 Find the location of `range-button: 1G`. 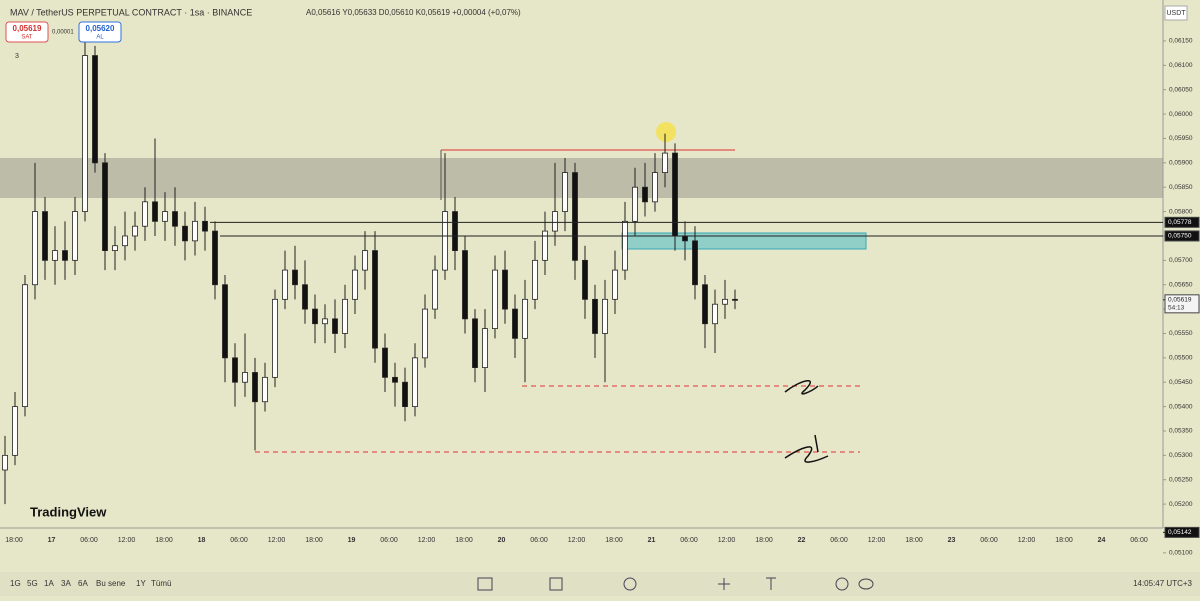

range-button: 1G is located at coordinates (15, 583).